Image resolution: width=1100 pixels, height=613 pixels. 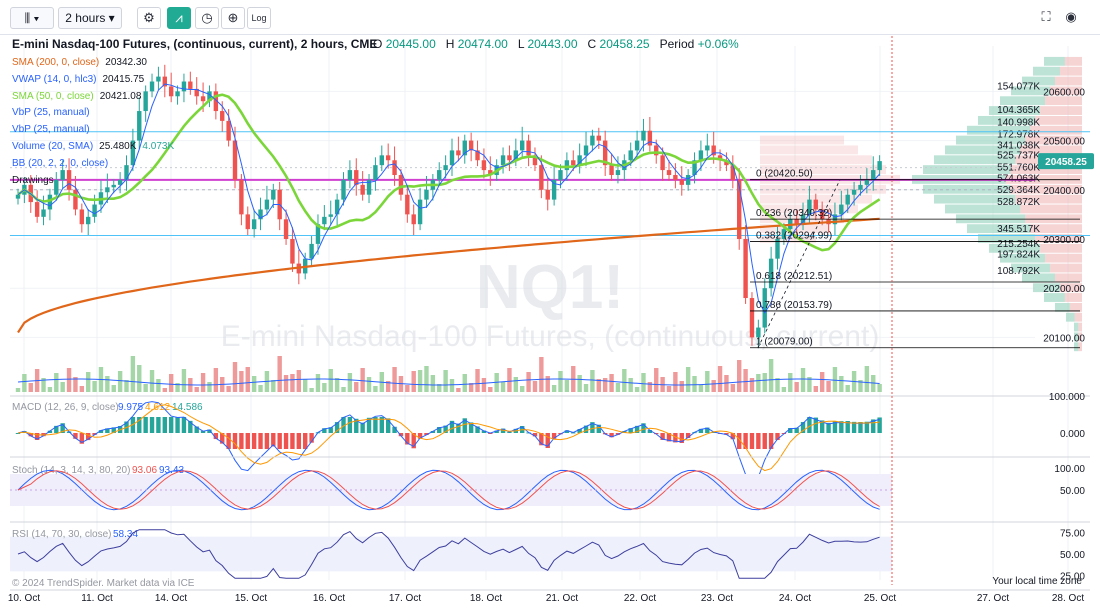 What do you see at coordinates (33, 180) in the screenshot?
I see `indicator-legend-item: Drawings` at bounding box center [33, 180].